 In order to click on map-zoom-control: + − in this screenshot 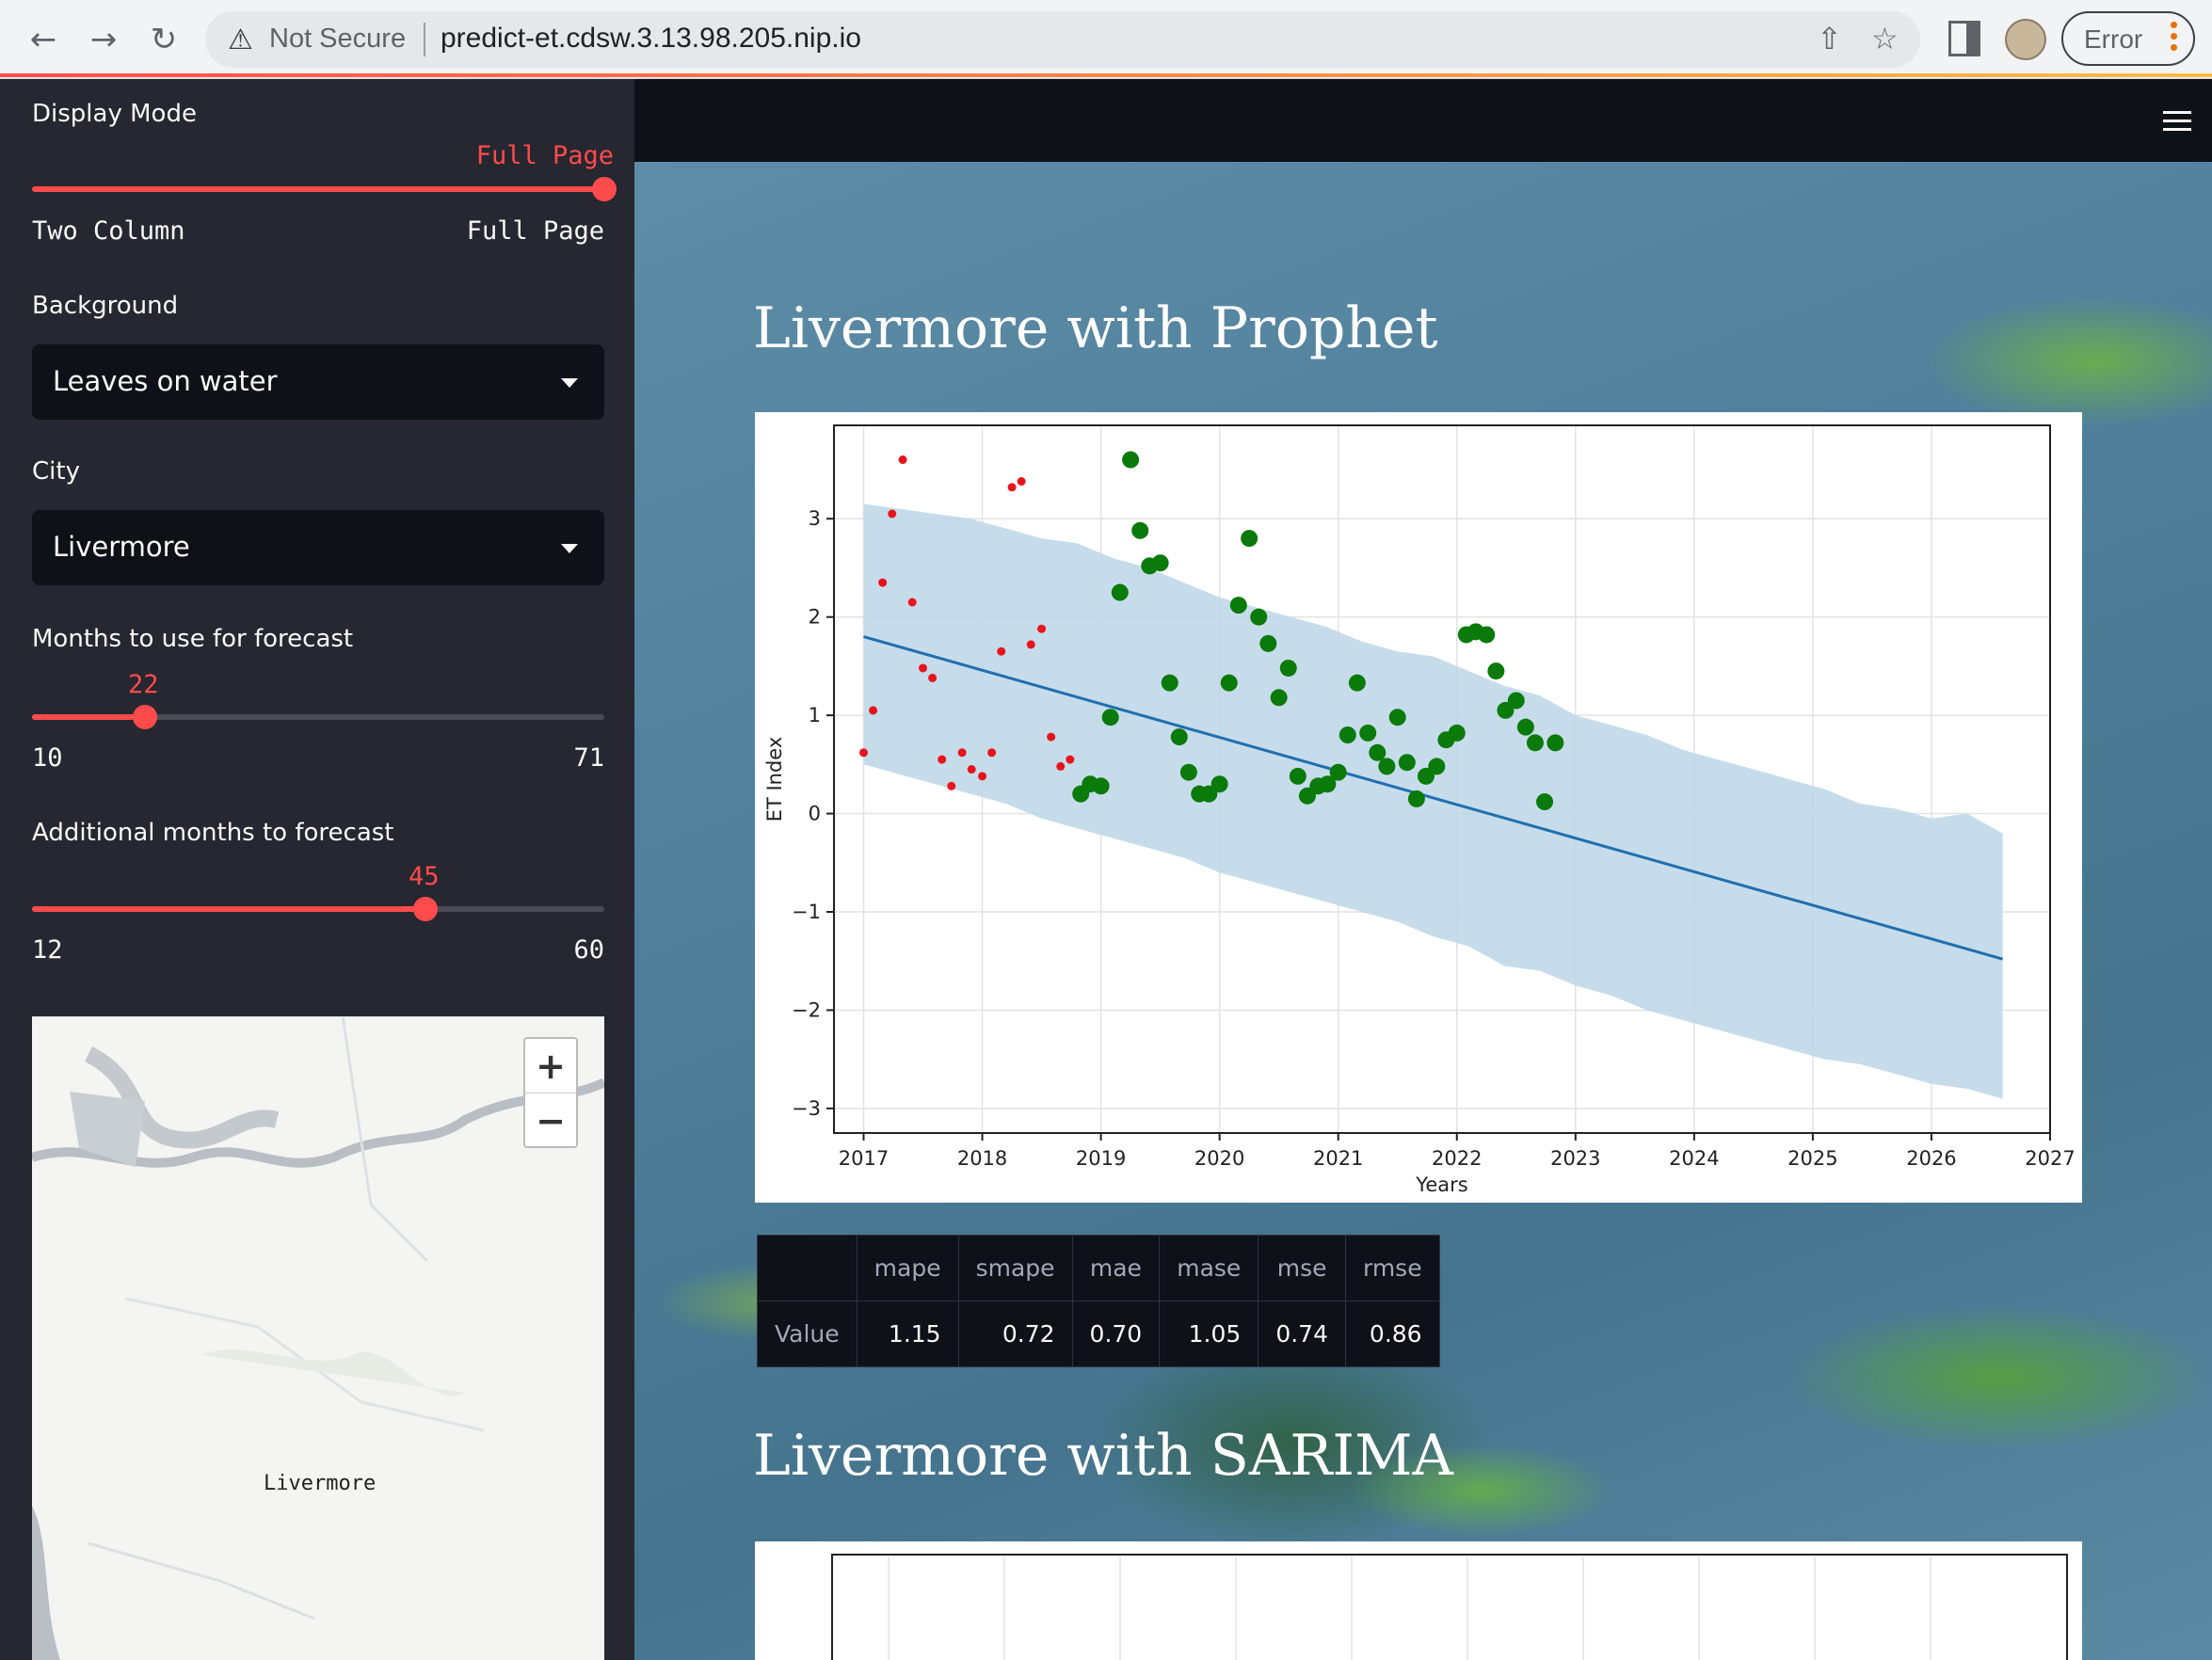, I will do `click(550, 1092)`.